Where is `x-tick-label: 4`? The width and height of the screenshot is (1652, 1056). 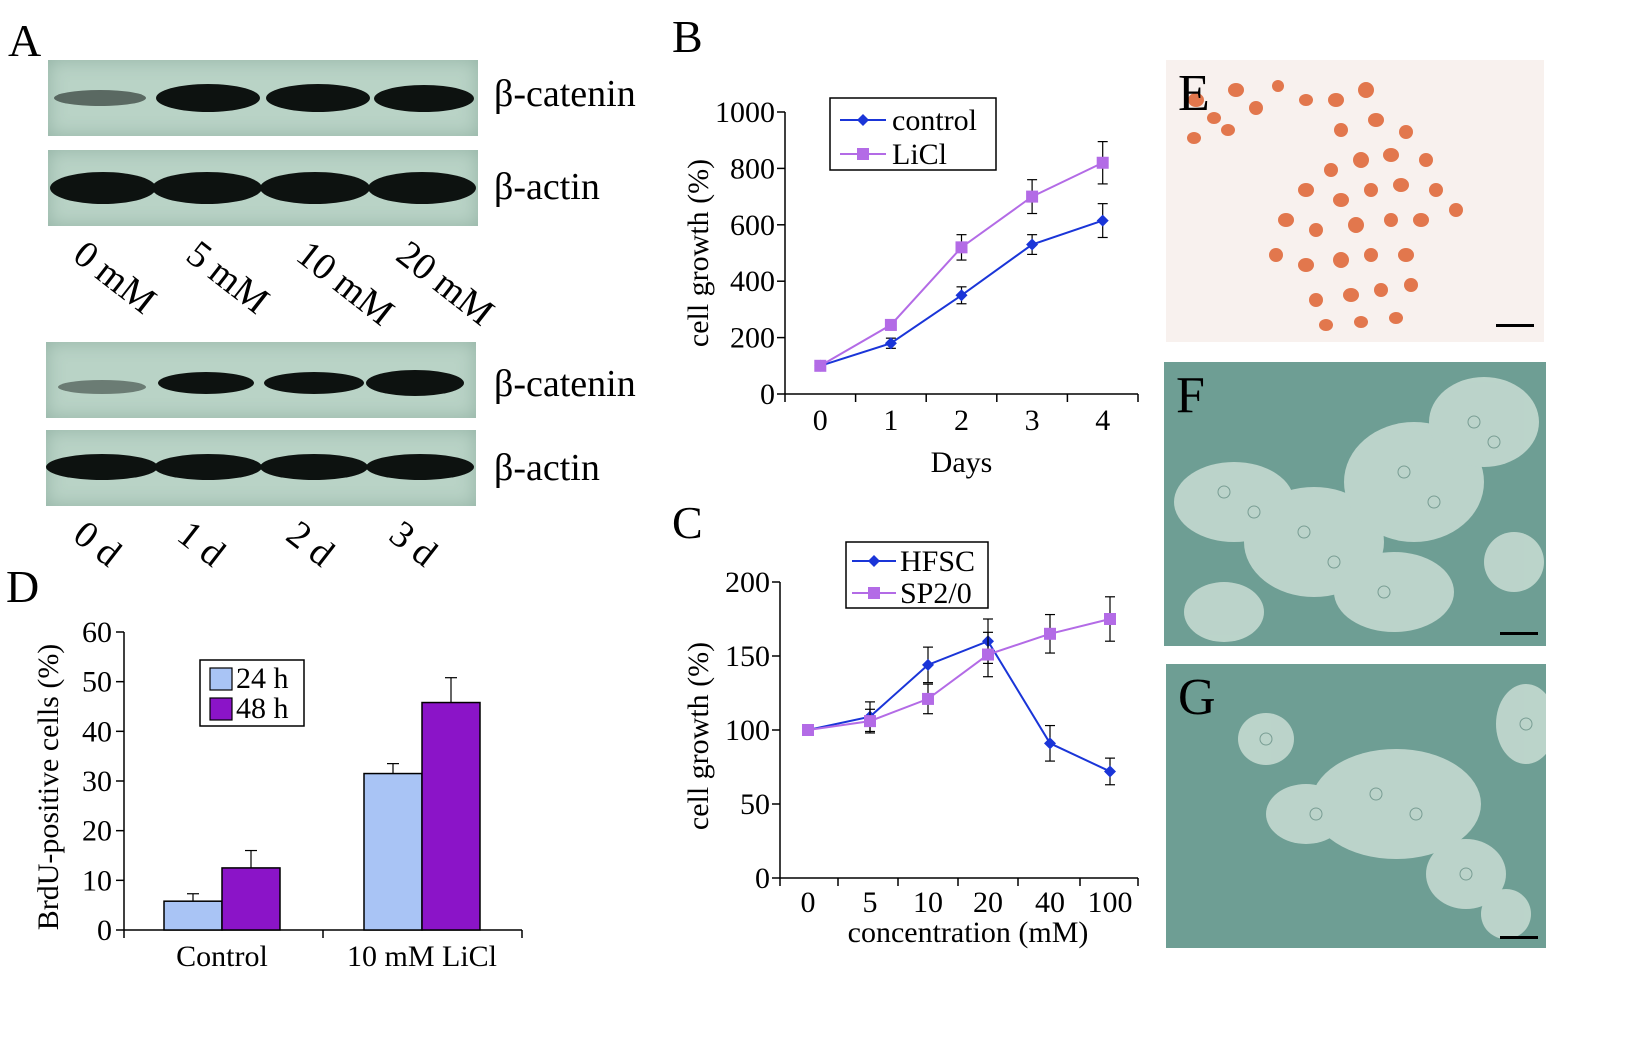 x-tick-label: 4 is located at coordinates (1102, 420).